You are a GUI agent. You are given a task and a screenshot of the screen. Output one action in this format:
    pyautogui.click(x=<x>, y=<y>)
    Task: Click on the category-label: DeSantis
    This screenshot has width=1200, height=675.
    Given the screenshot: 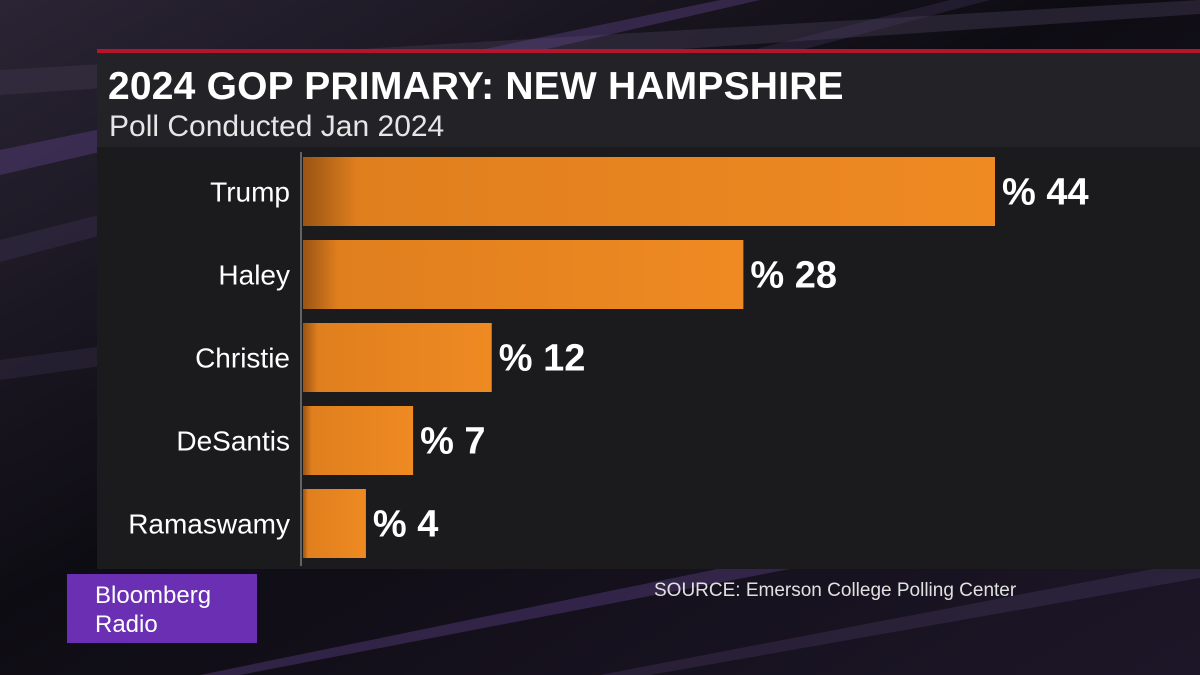 What is the action you would take?
    pyautogui.click(x=233, y=441)
    